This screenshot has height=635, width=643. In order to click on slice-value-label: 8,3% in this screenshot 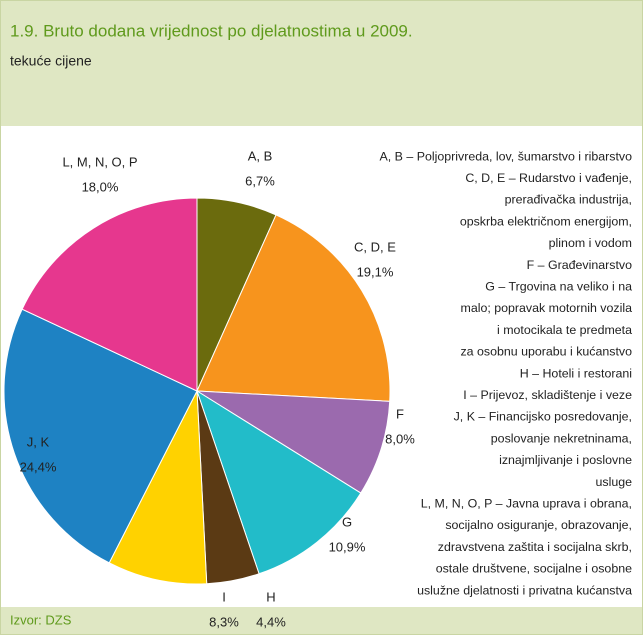, I will do `click(224, 621)`.